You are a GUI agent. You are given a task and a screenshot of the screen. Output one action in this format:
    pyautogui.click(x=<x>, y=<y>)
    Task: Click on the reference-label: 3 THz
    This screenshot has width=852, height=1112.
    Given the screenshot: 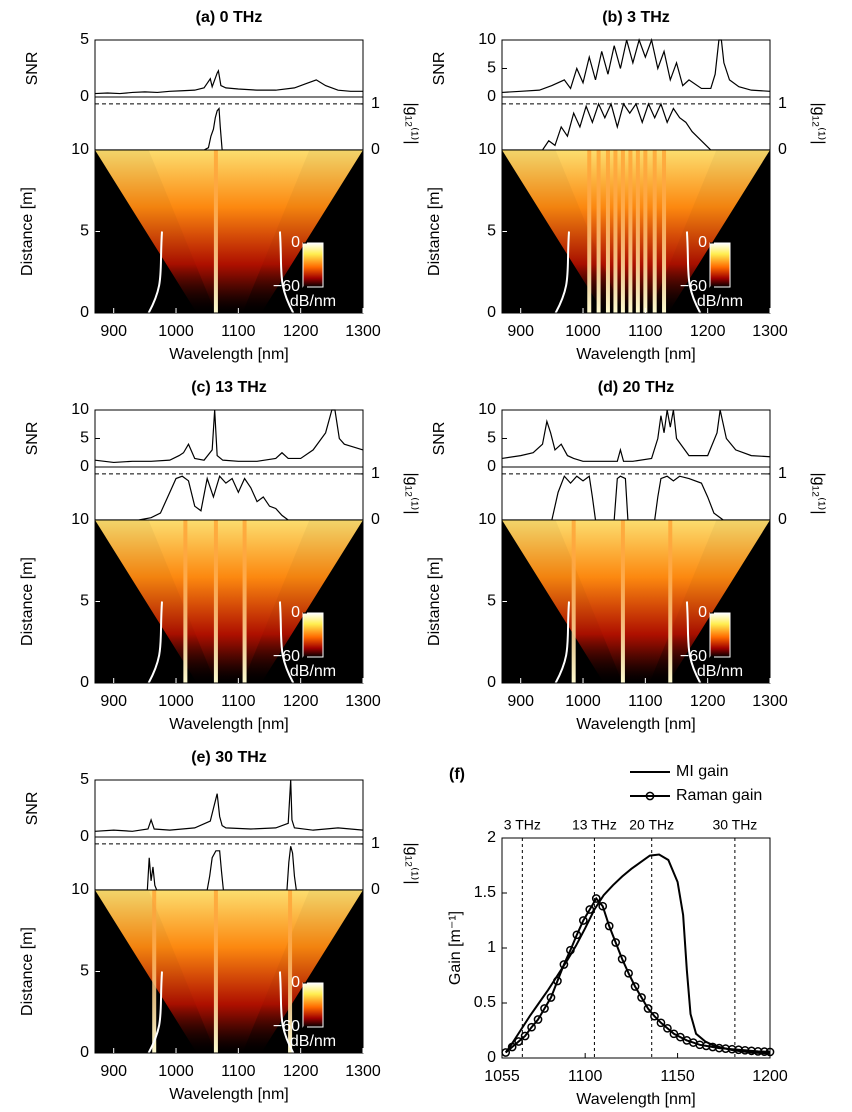 What is the action you would take?
    pyautogui.click(x=522, y=825)
    